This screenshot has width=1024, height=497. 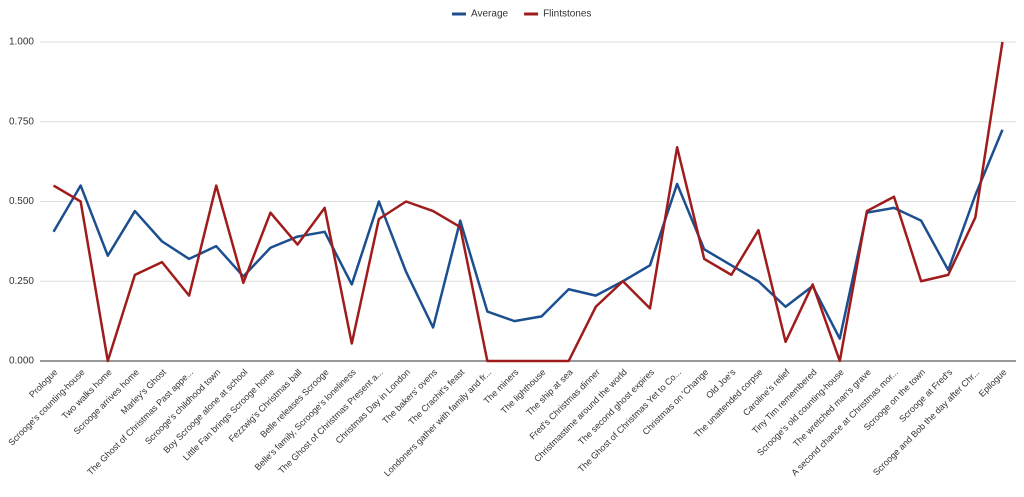 I want to click on x-tick-label: Belle's family, Scrooge's loneliness, so click(x=306, y=420).